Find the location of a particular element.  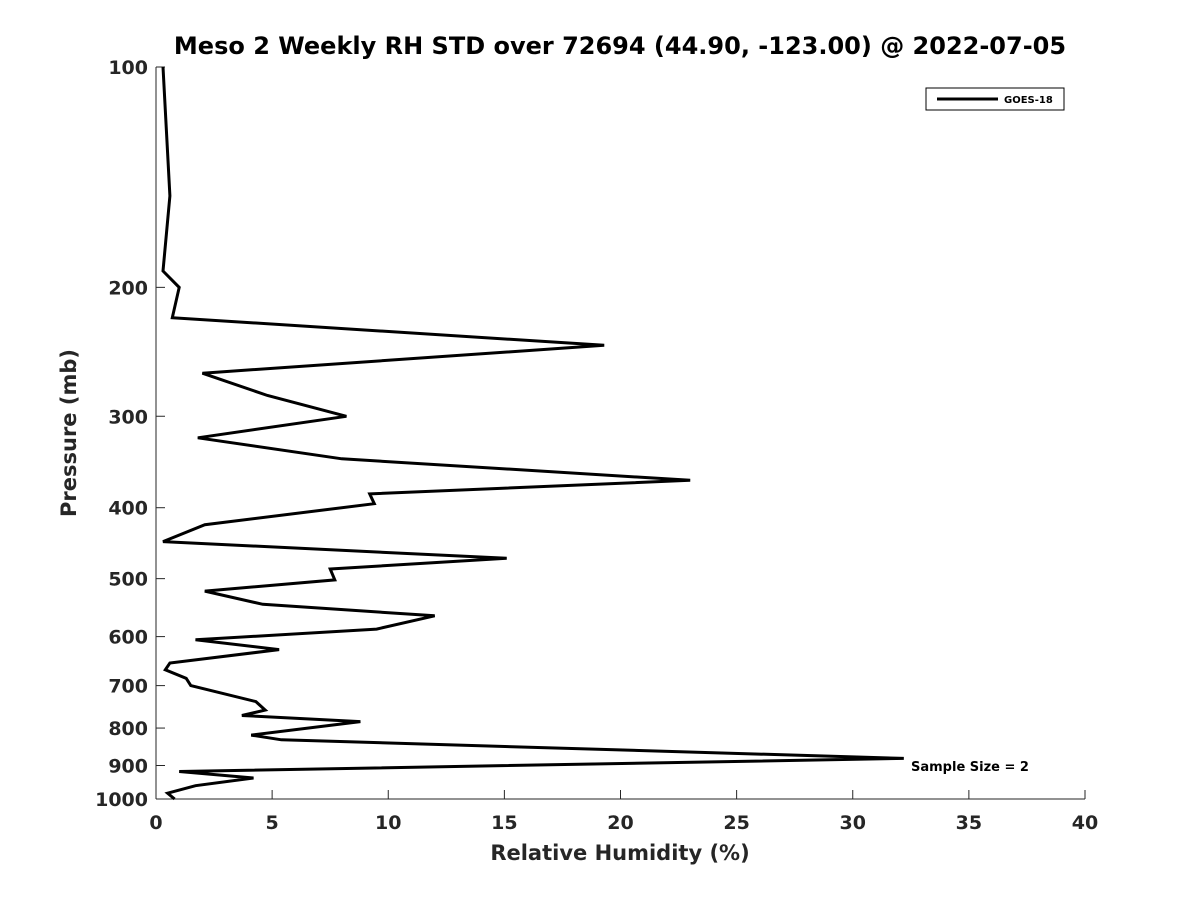

x-tick-label: 15 is located at coordinates (504, 823).